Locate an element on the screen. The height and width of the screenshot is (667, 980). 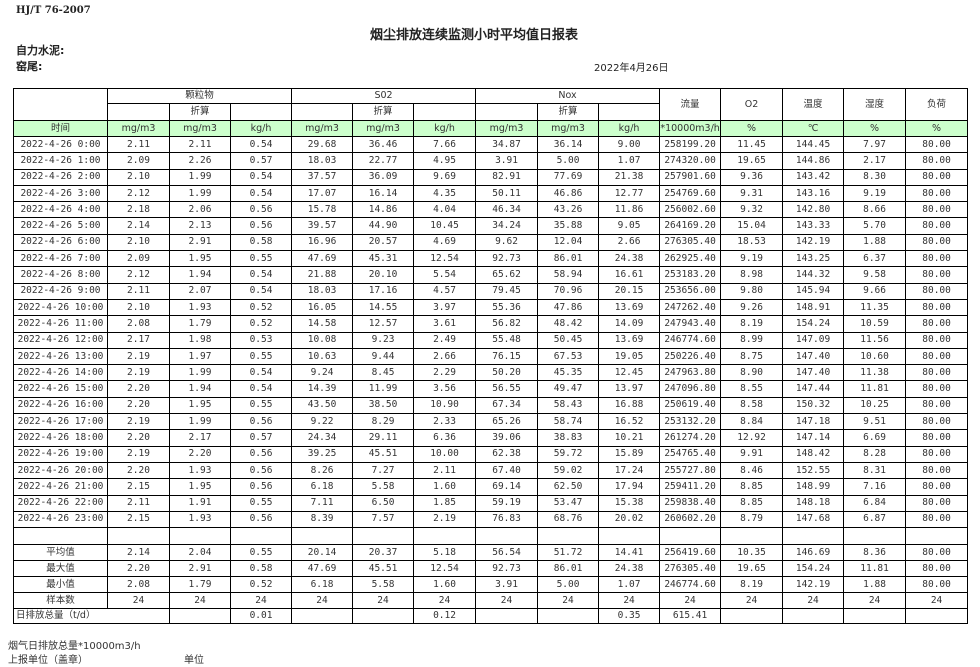
value-cell: 59.02 is located at coordinates (568, 470).